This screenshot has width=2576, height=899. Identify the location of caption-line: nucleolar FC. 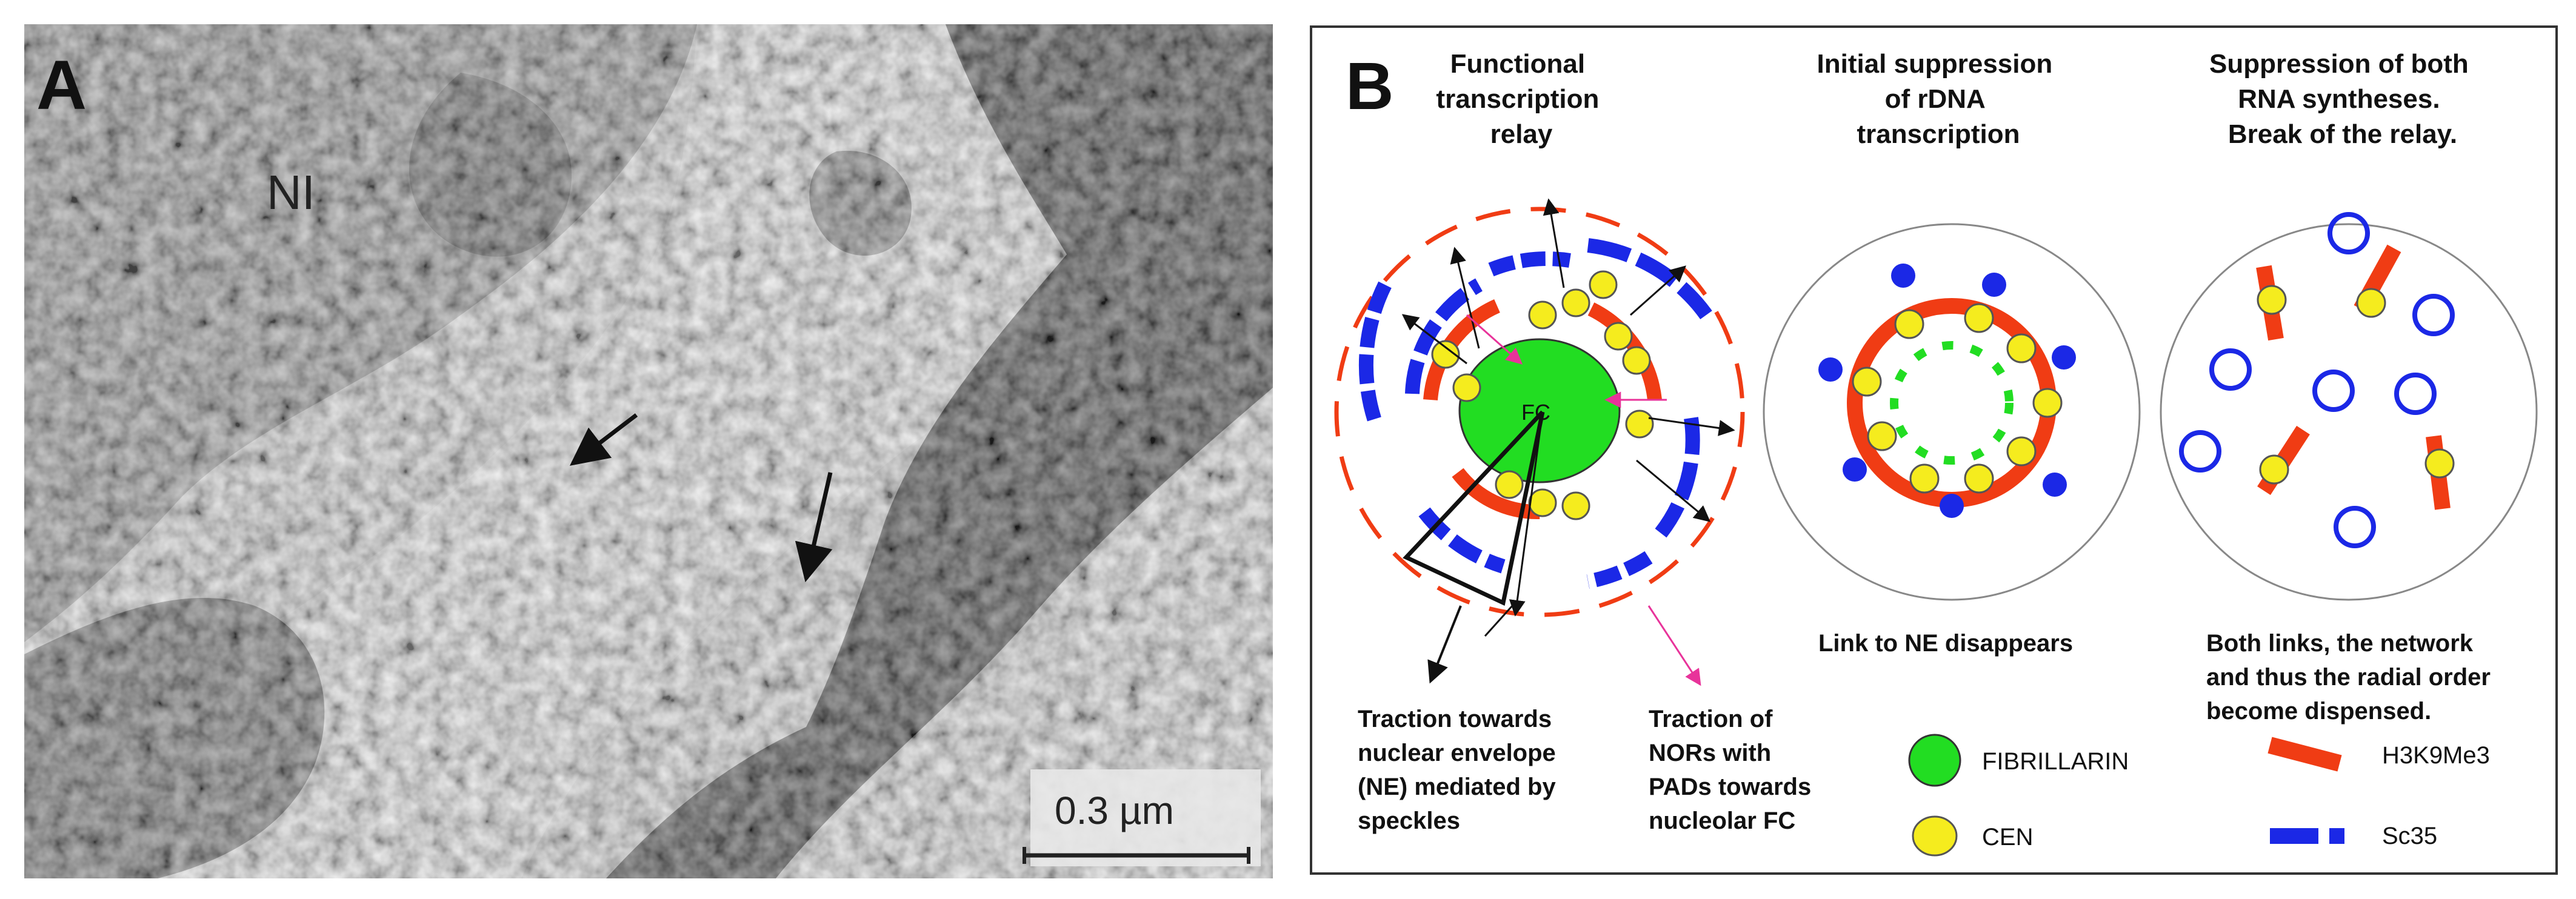
(1722, 821).